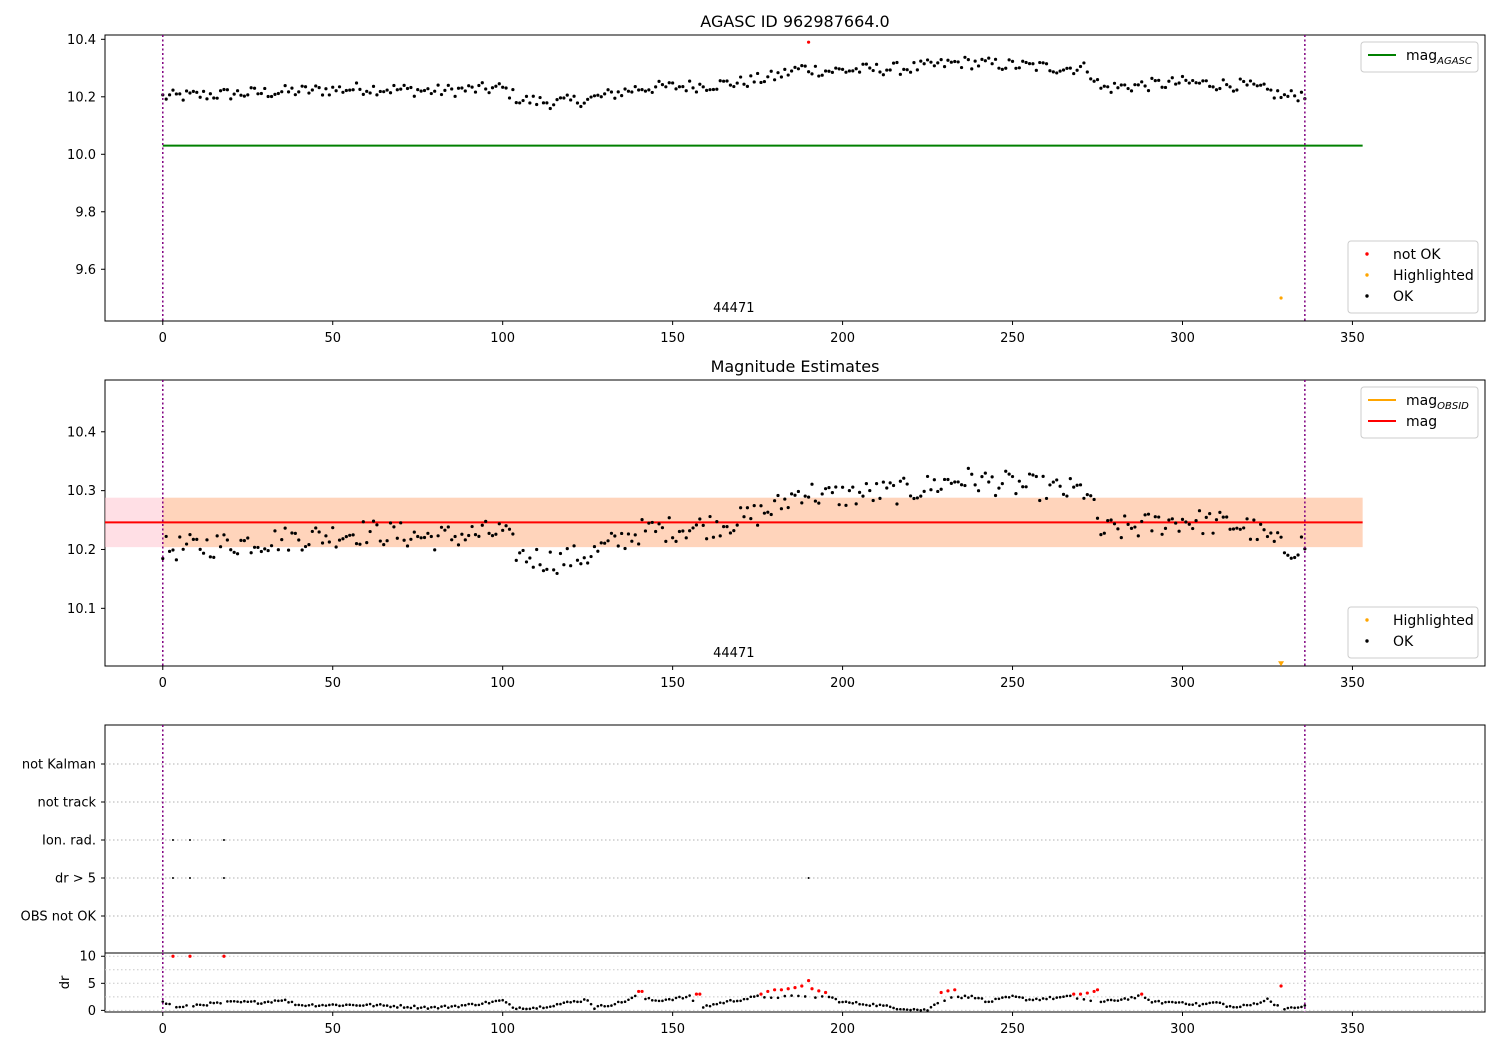  What do you see at coordinates (955, 990) in the screenshot?
I see `data-point-red` at bounding box center [955, 990].